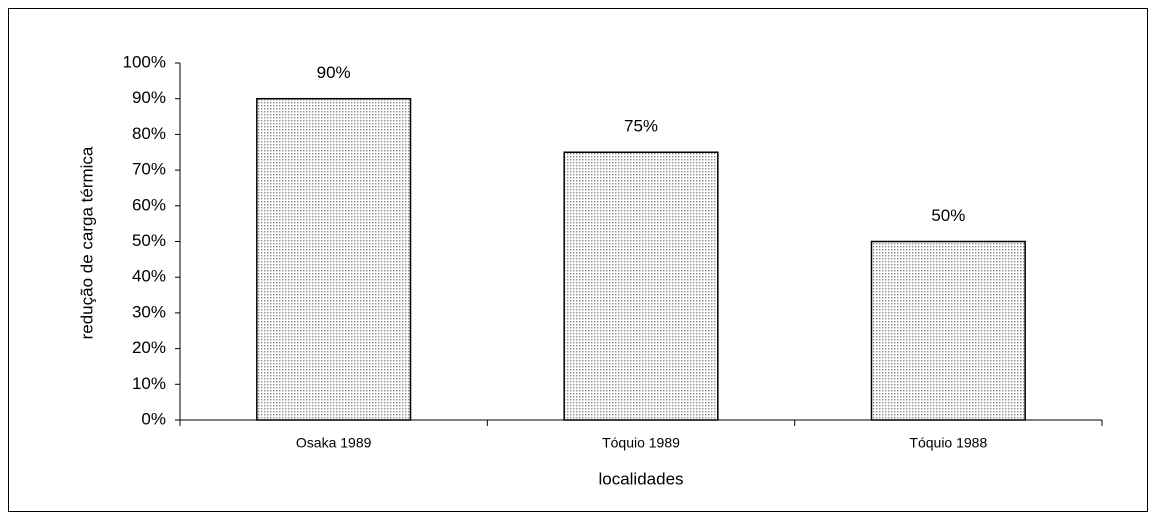  I want to click on x-tick-label: Osaka 1989, so click(334, 443).